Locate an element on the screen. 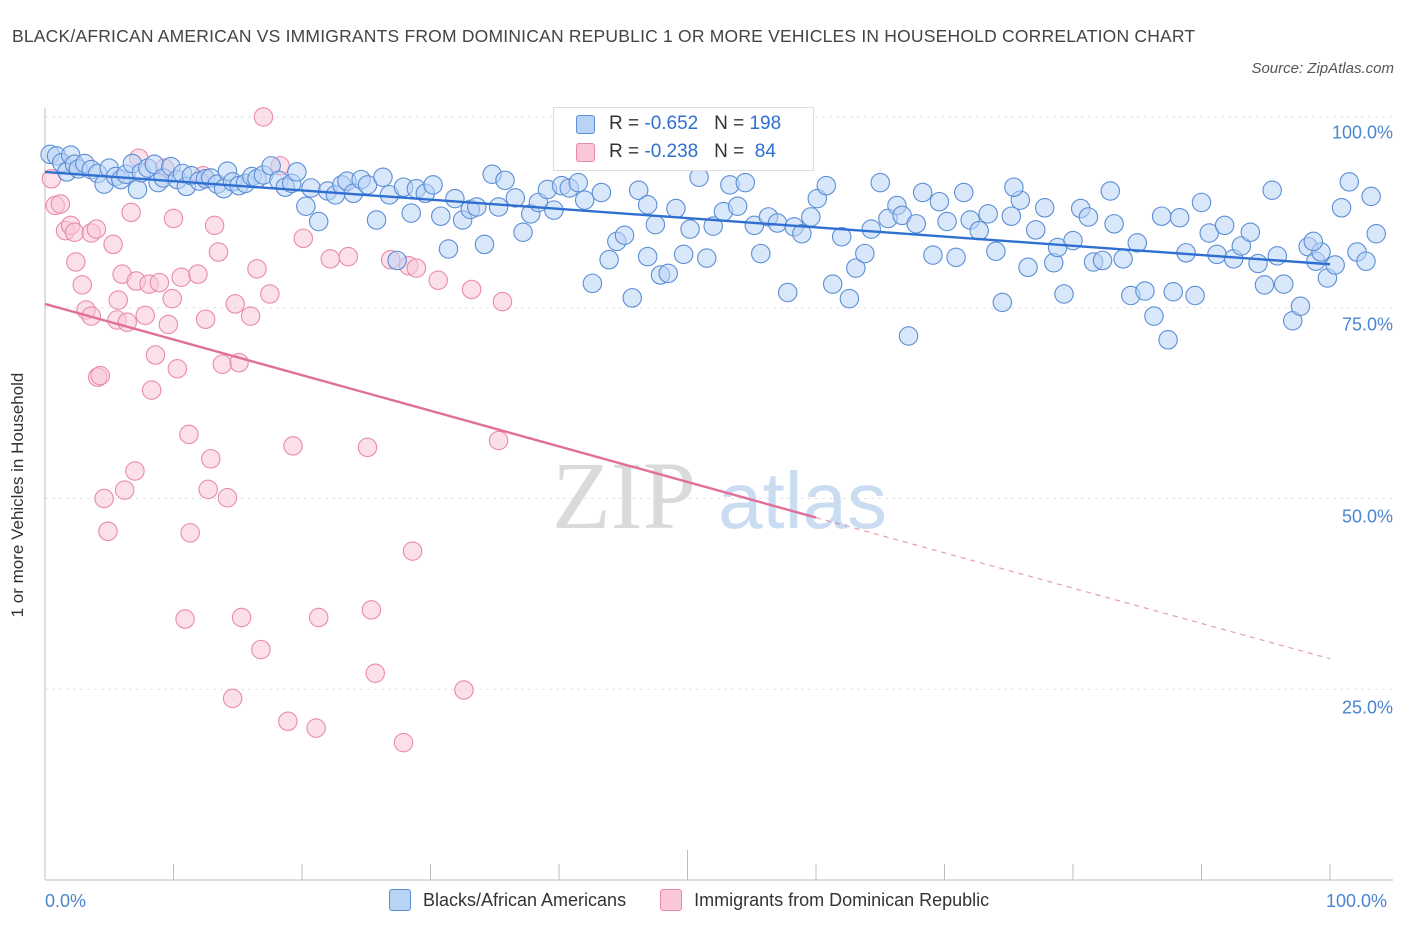 The image size is (1406, 930). legend-label-black: Blacks/African Americans is located at coordinates (525, 899).